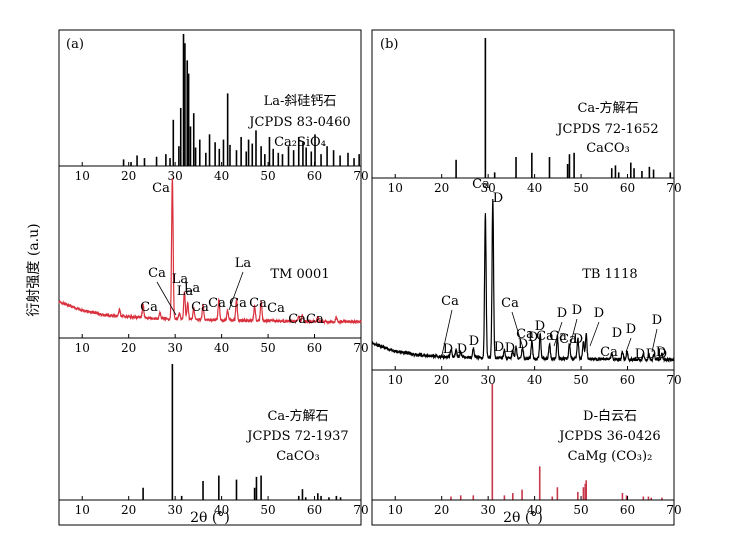  Describe the element at coordinates (306, 319) in the screenshot. I see `a-mid-peak-annotation: CaCa` at that location.